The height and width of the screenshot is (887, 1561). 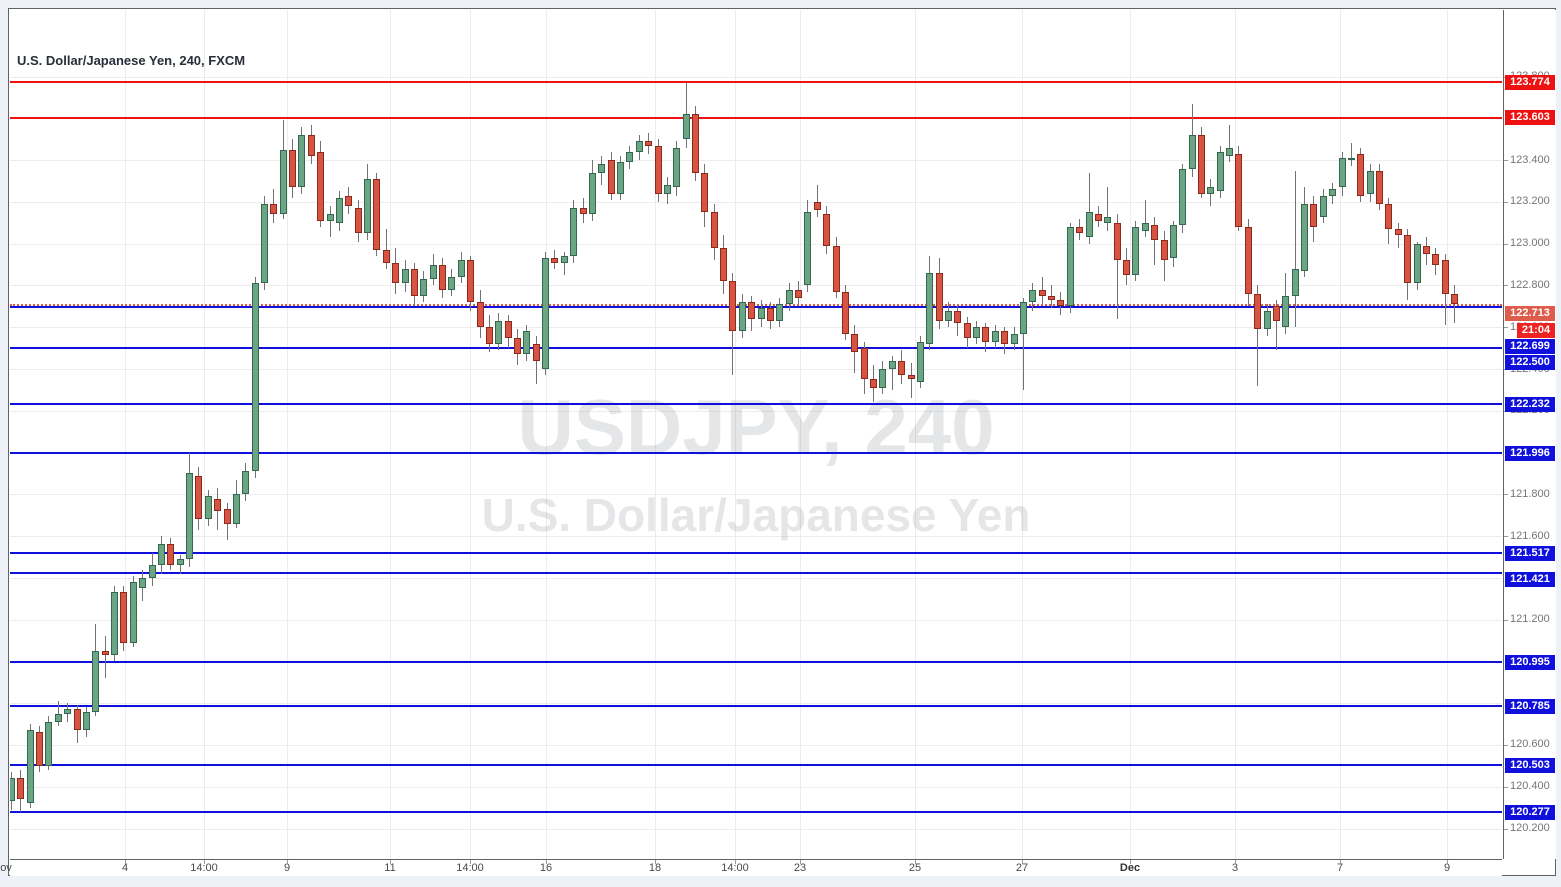 I want to click on countdown-label: 21:04, so click(x=1536, y=330).